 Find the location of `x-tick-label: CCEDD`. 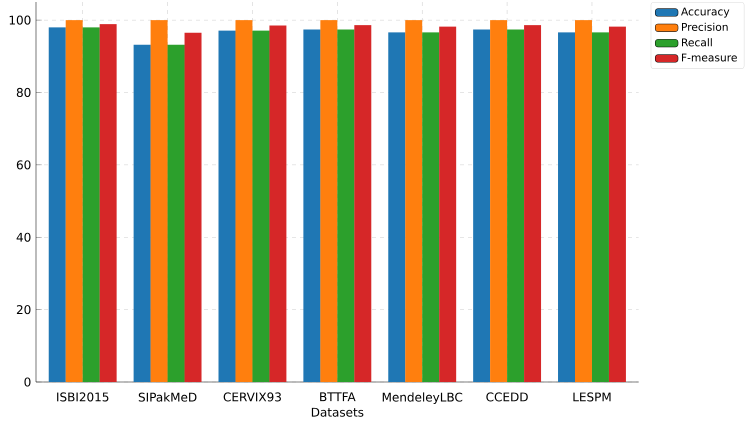

x-tick-label: CCEDD is located at coordinates (507, 397).